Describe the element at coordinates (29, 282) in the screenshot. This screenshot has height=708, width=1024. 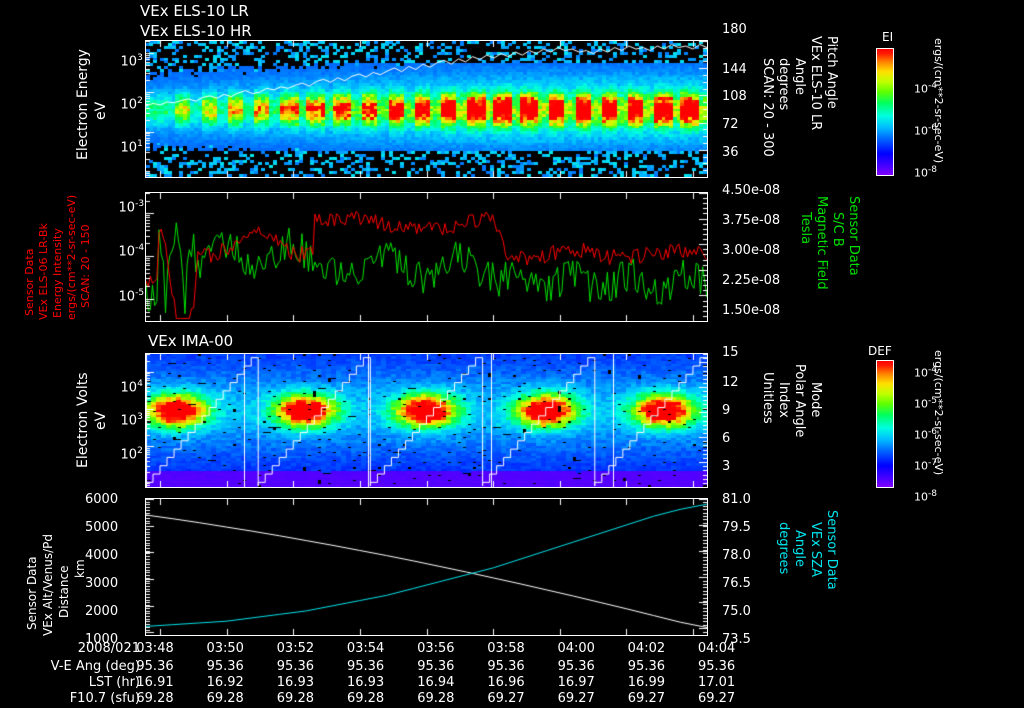
I see `panel2-left-label-1: Sensor Data` at that location.